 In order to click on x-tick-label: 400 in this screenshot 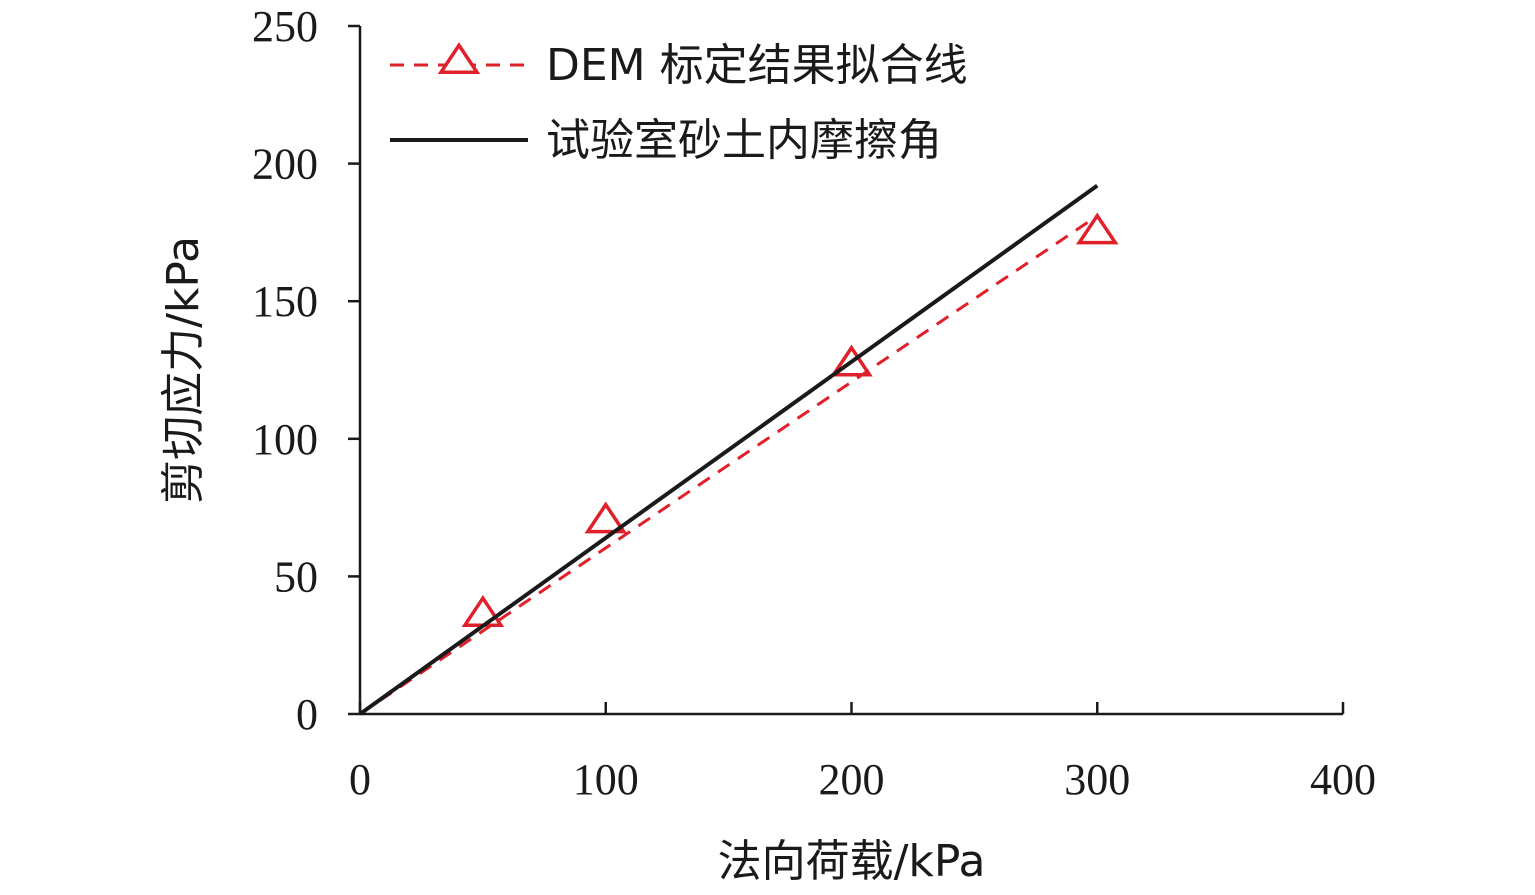, I will do `click(1343, 779)`.